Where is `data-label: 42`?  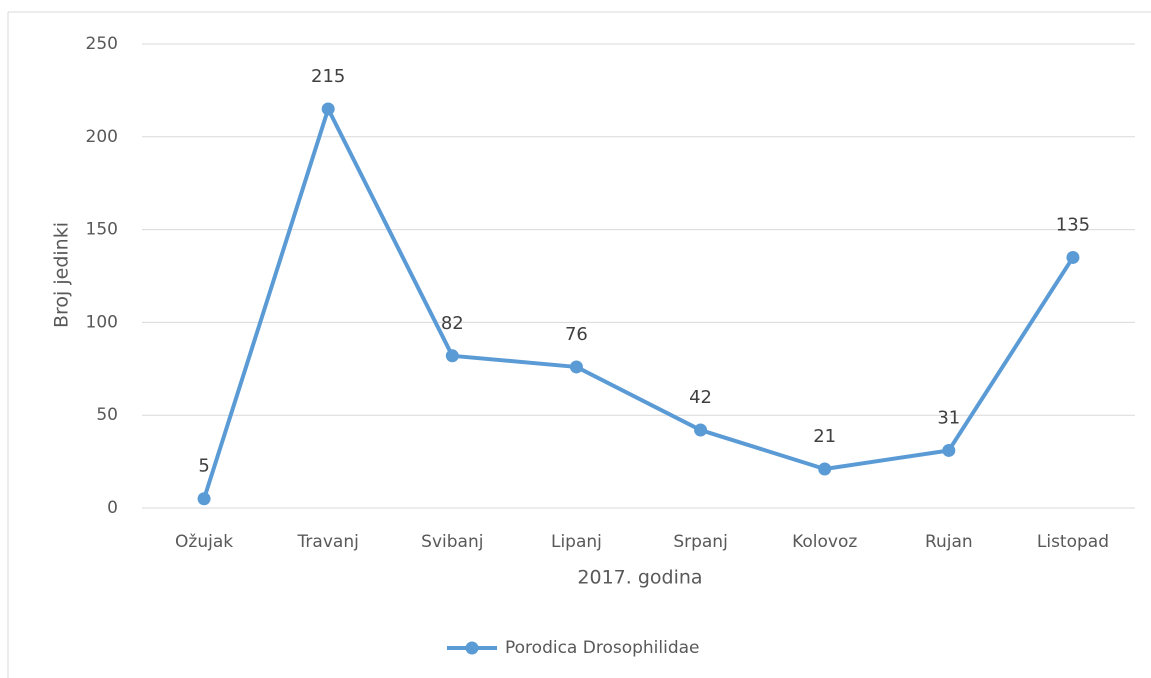 data-label: 42 is located at coordinates (700, 397).